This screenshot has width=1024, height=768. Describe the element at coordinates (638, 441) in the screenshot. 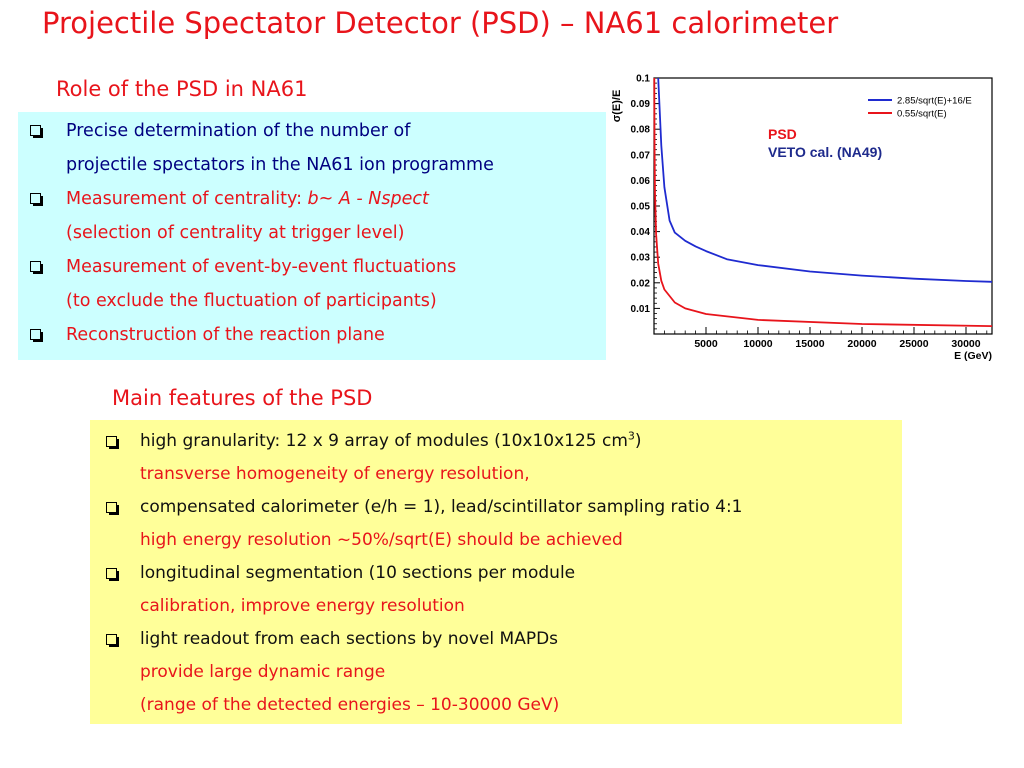

I see `text-tail: )` at that location.